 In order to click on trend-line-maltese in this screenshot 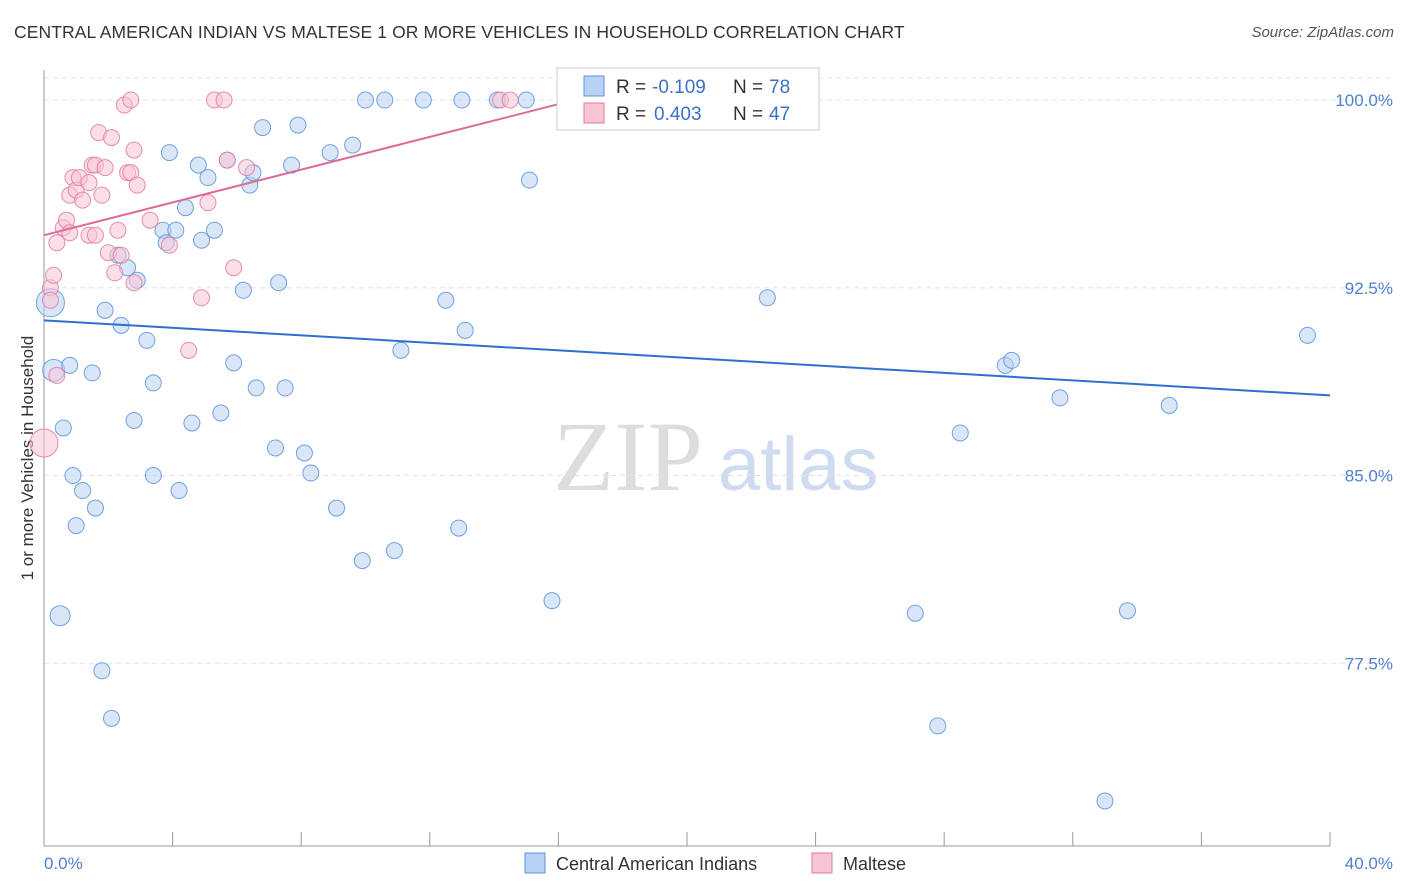, I will do `click(309, 168)`.